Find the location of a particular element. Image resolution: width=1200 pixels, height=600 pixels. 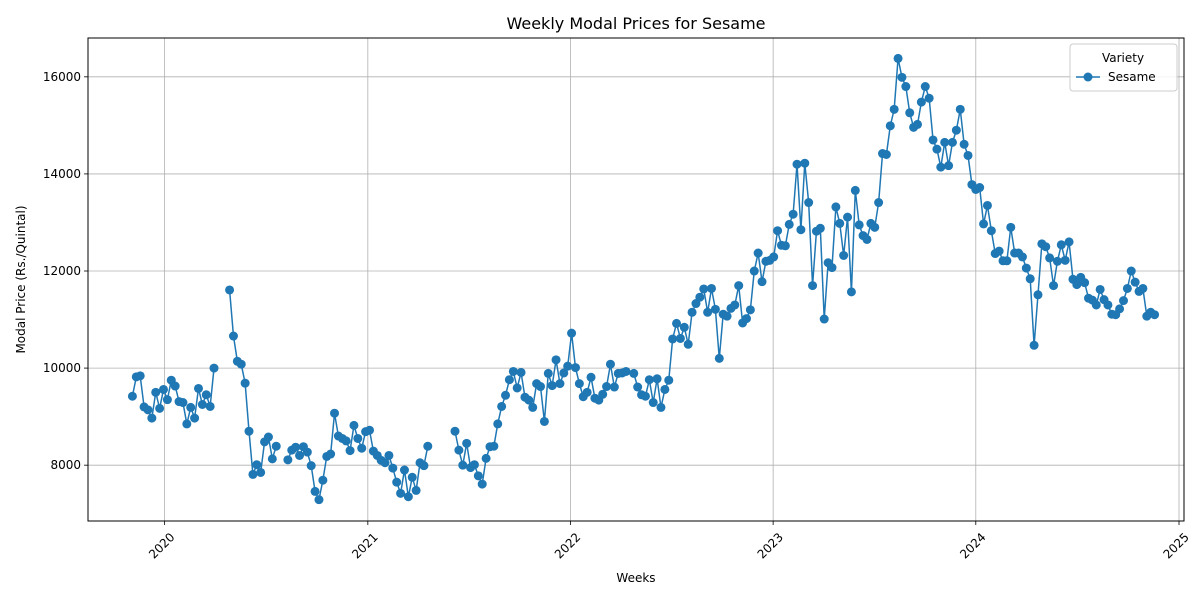

legend-entry-sesame: Sesame is located at coordinates (1132, 77).